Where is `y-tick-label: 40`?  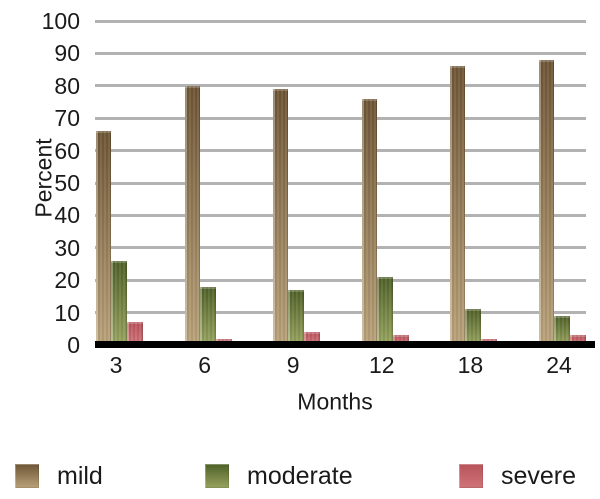 y-tick-label: 40 is located at coordinates (67, 215).